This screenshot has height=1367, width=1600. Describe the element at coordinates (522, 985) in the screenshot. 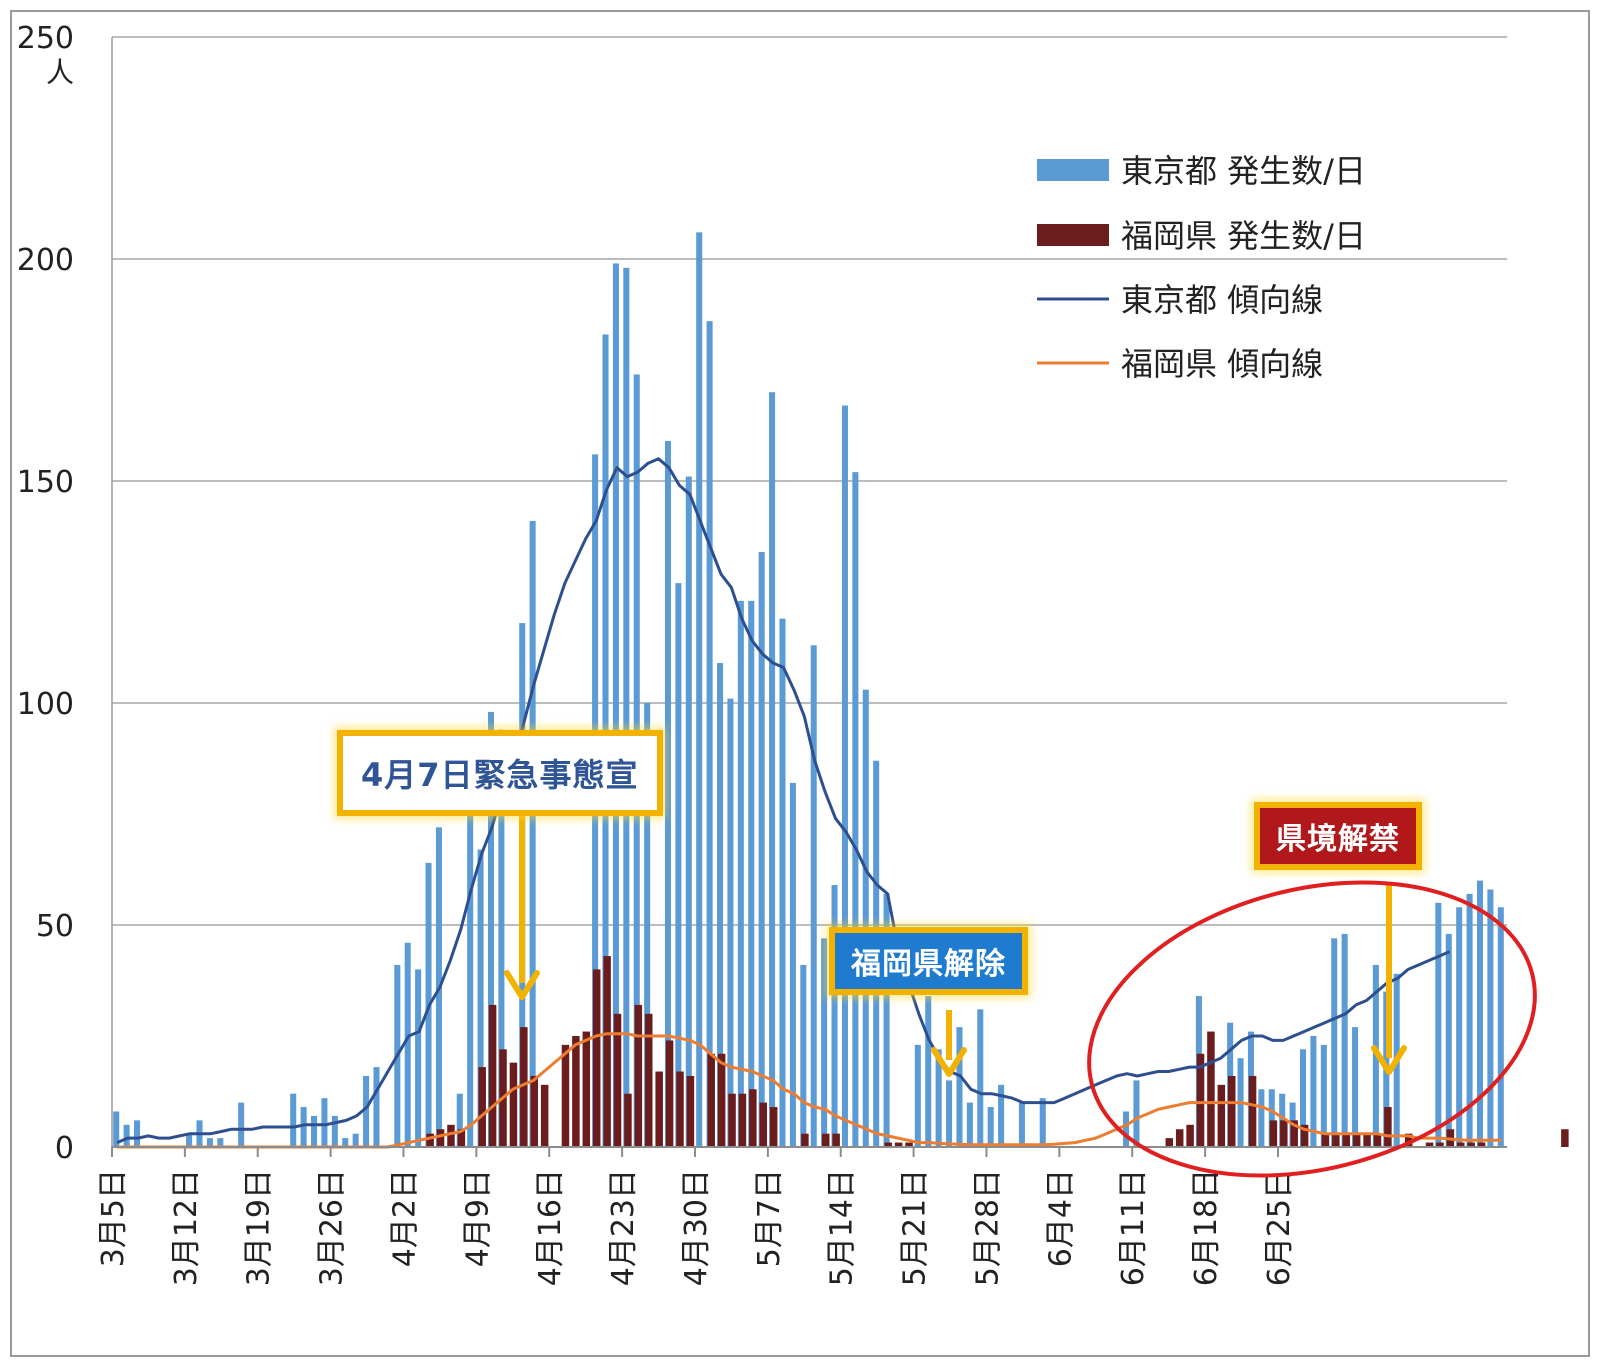

I see `emergency-arrow-head` at that location.